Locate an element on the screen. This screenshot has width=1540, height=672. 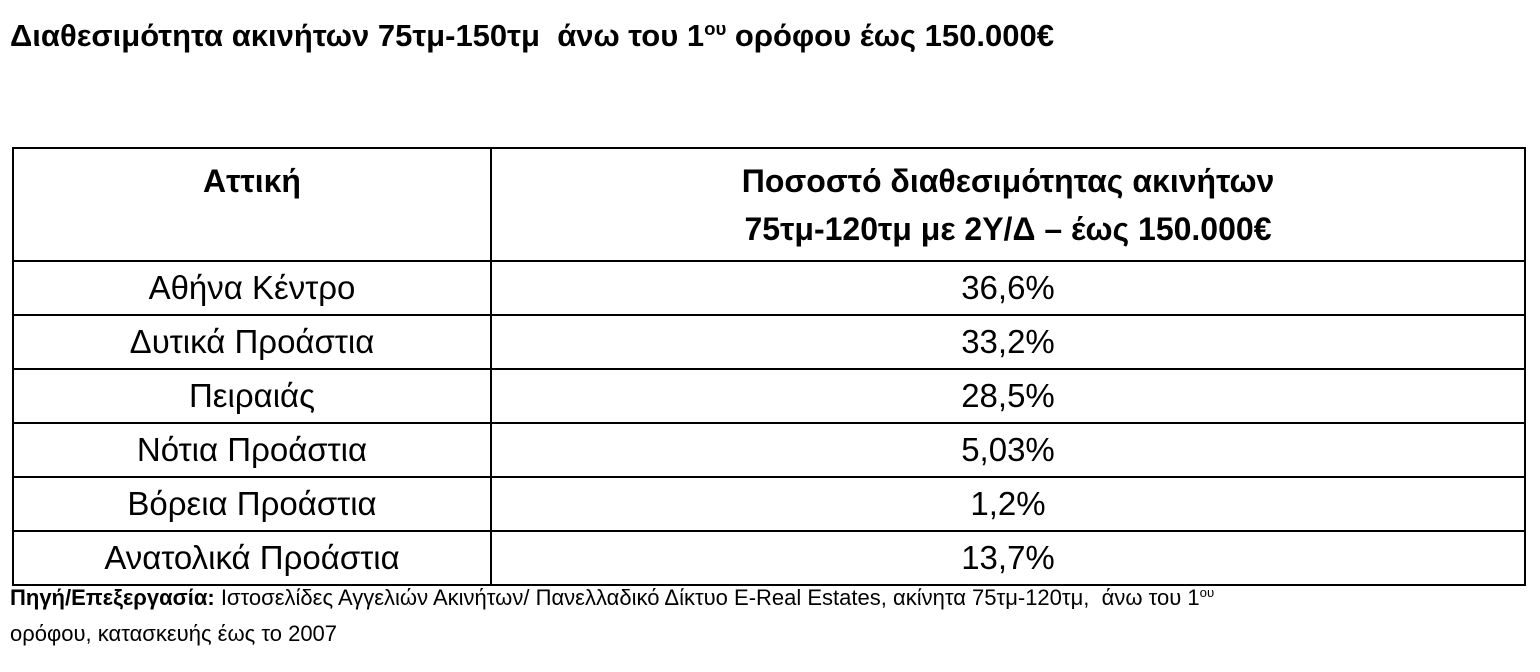
table-row: Νότια Προάστια 5,03% is located at coordinates (769, 450).